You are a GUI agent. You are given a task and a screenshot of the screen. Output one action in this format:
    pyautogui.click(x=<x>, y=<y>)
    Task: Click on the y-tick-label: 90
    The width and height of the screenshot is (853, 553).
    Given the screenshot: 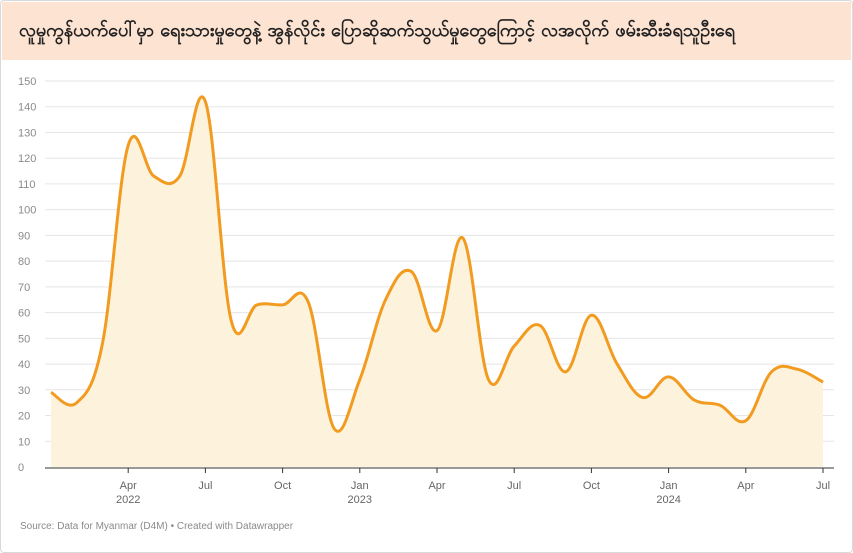 What is the action you would take?
    pyautogui.click(x=24, y=236)
    